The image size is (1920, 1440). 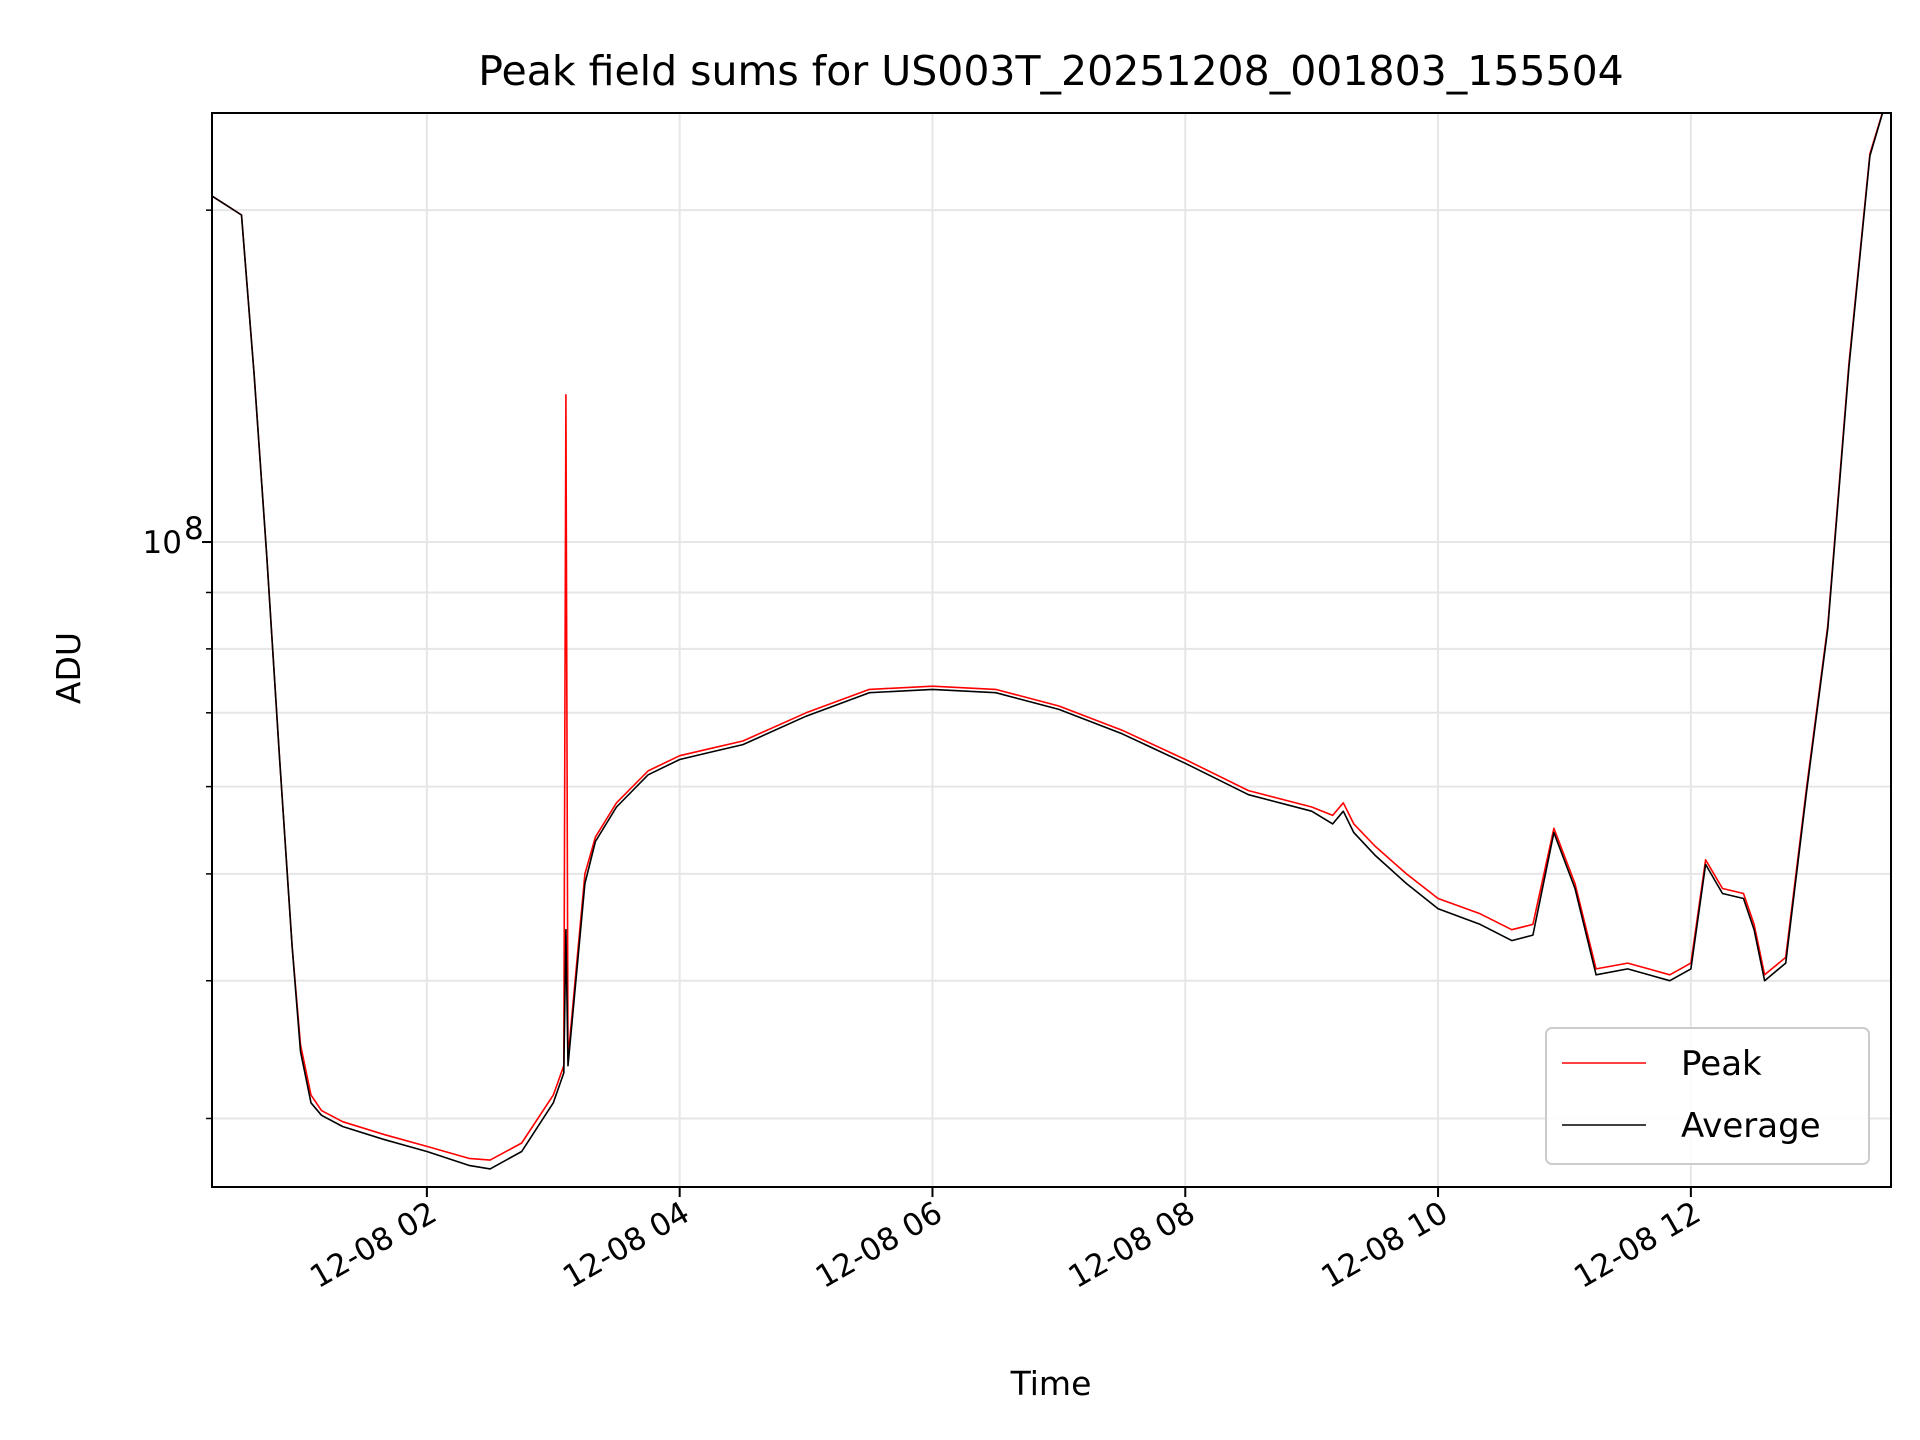 What do you see at coordinates (68, 668) in the screenshot?
I see `y-axis-label: ADU` at bounding box center [68, 668].